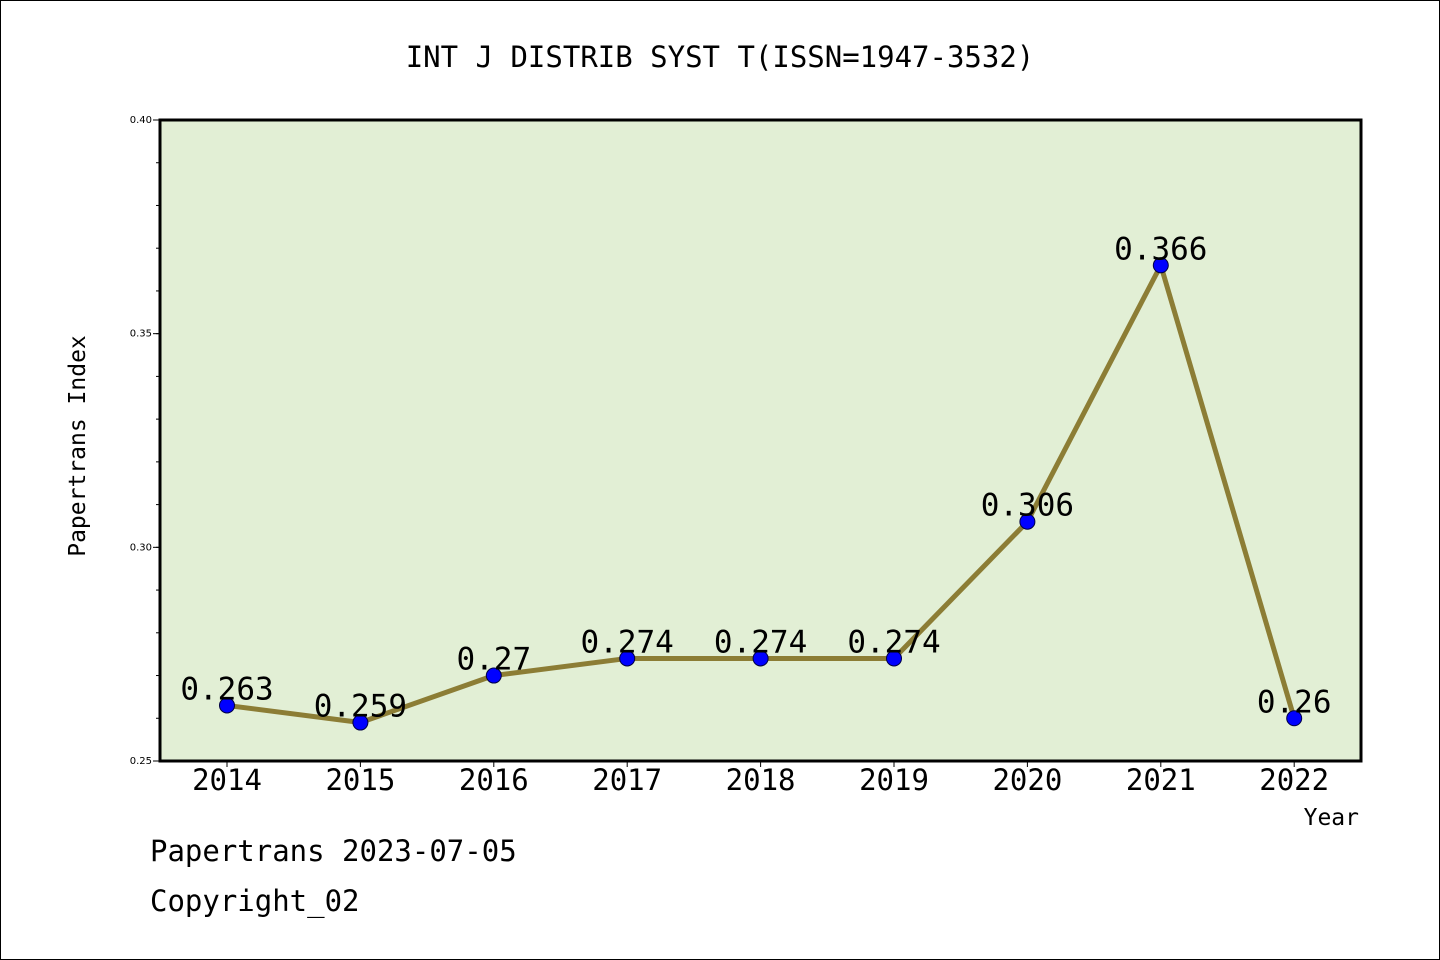  I want to click on x-tick-label: 2021, so click(1161, 780).